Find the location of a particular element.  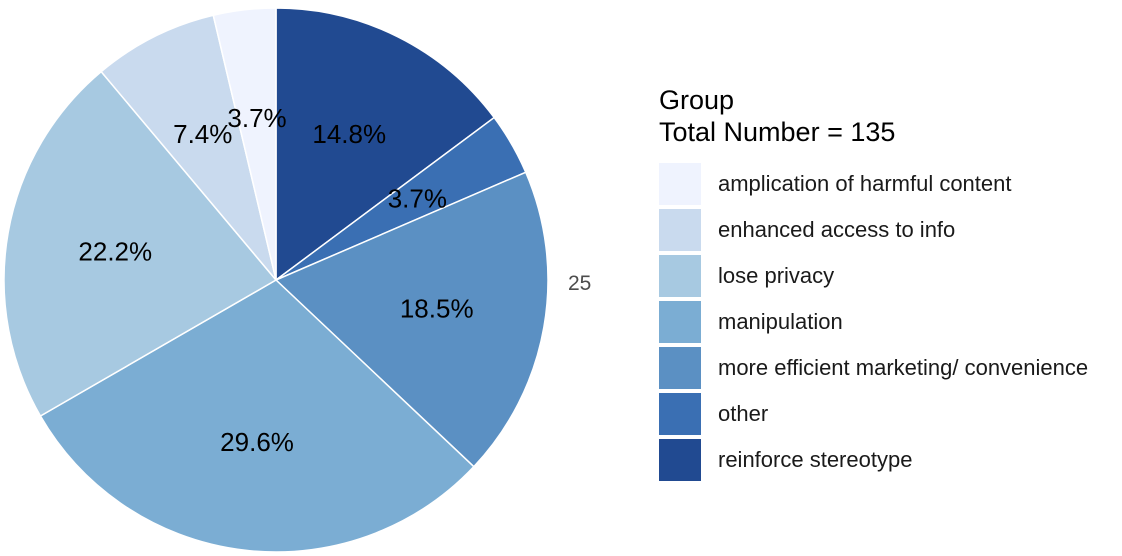

legend-title-group: Group is located at coordinates (697, 100).